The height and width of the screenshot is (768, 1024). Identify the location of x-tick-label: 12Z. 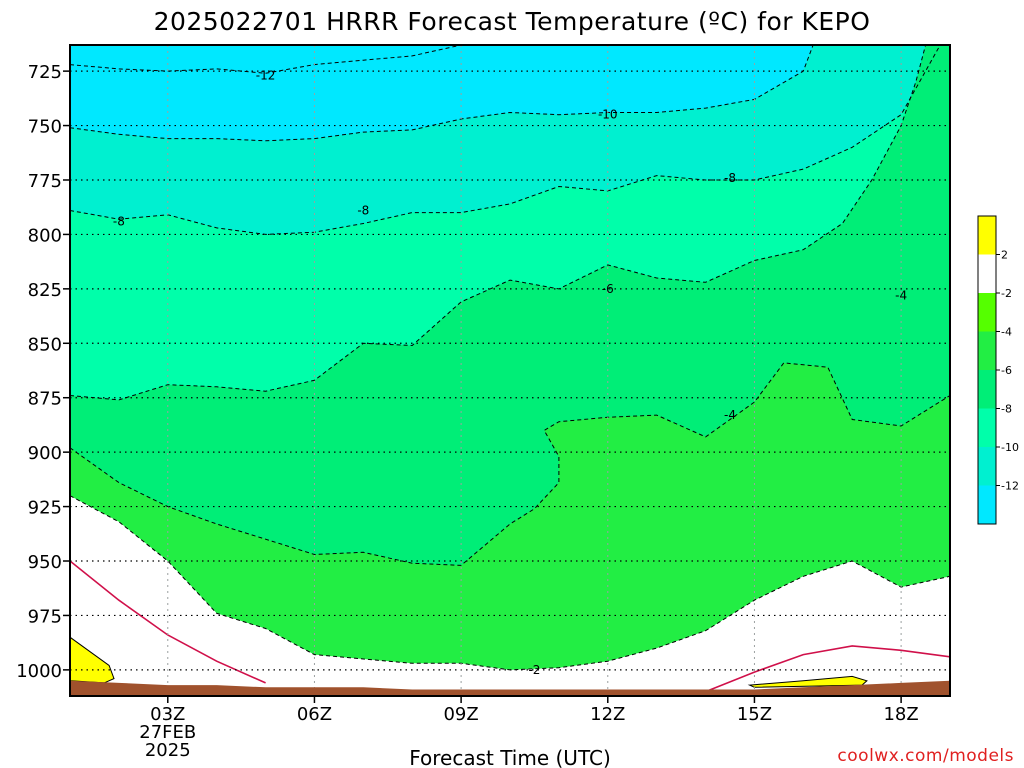
(607, 714).